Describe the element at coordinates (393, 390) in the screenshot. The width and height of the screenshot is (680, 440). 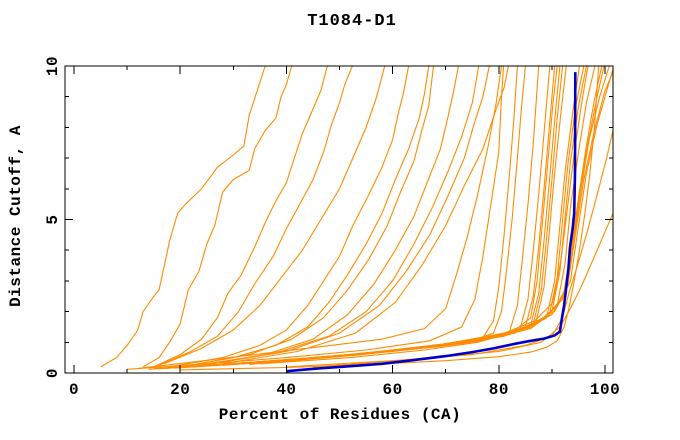
I see `x-tick-label: 60` at that location.